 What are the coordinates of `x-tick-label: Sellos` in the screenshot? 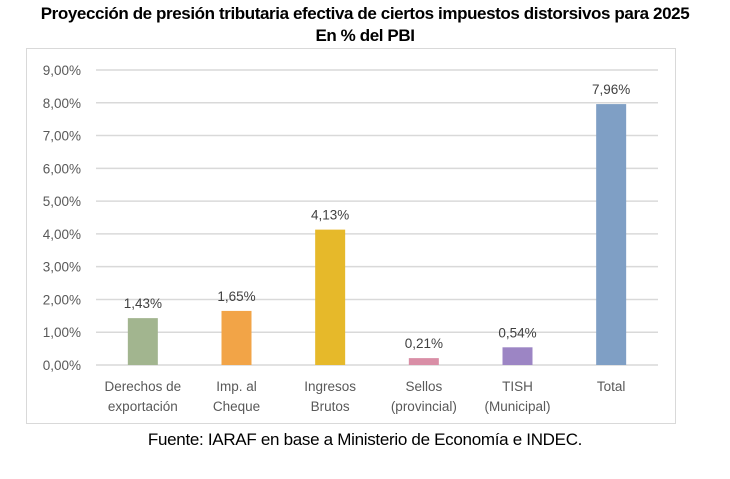 It's located at (423, 386).